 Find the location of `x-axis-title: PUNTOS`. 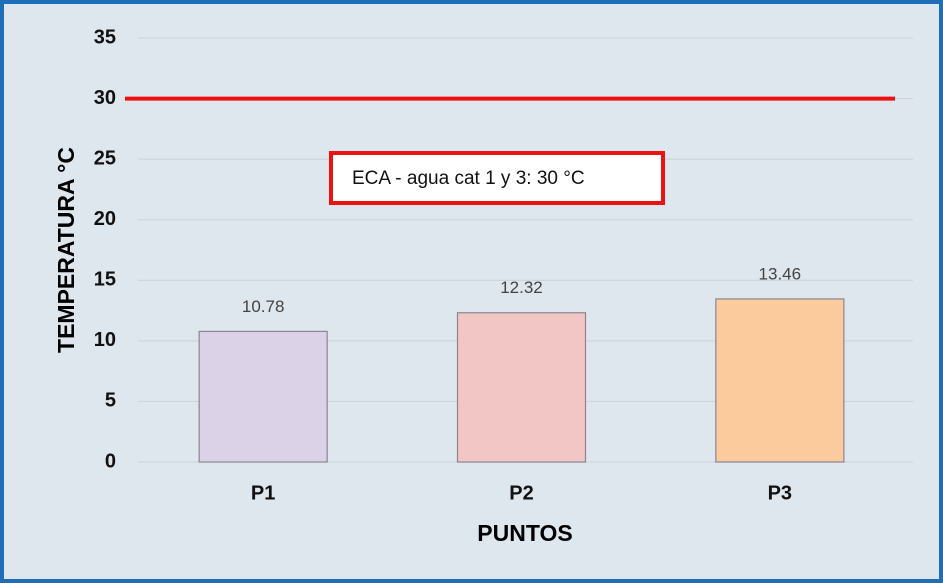

x-axis-title: PUNTOS is located at coordinates (524, 533).